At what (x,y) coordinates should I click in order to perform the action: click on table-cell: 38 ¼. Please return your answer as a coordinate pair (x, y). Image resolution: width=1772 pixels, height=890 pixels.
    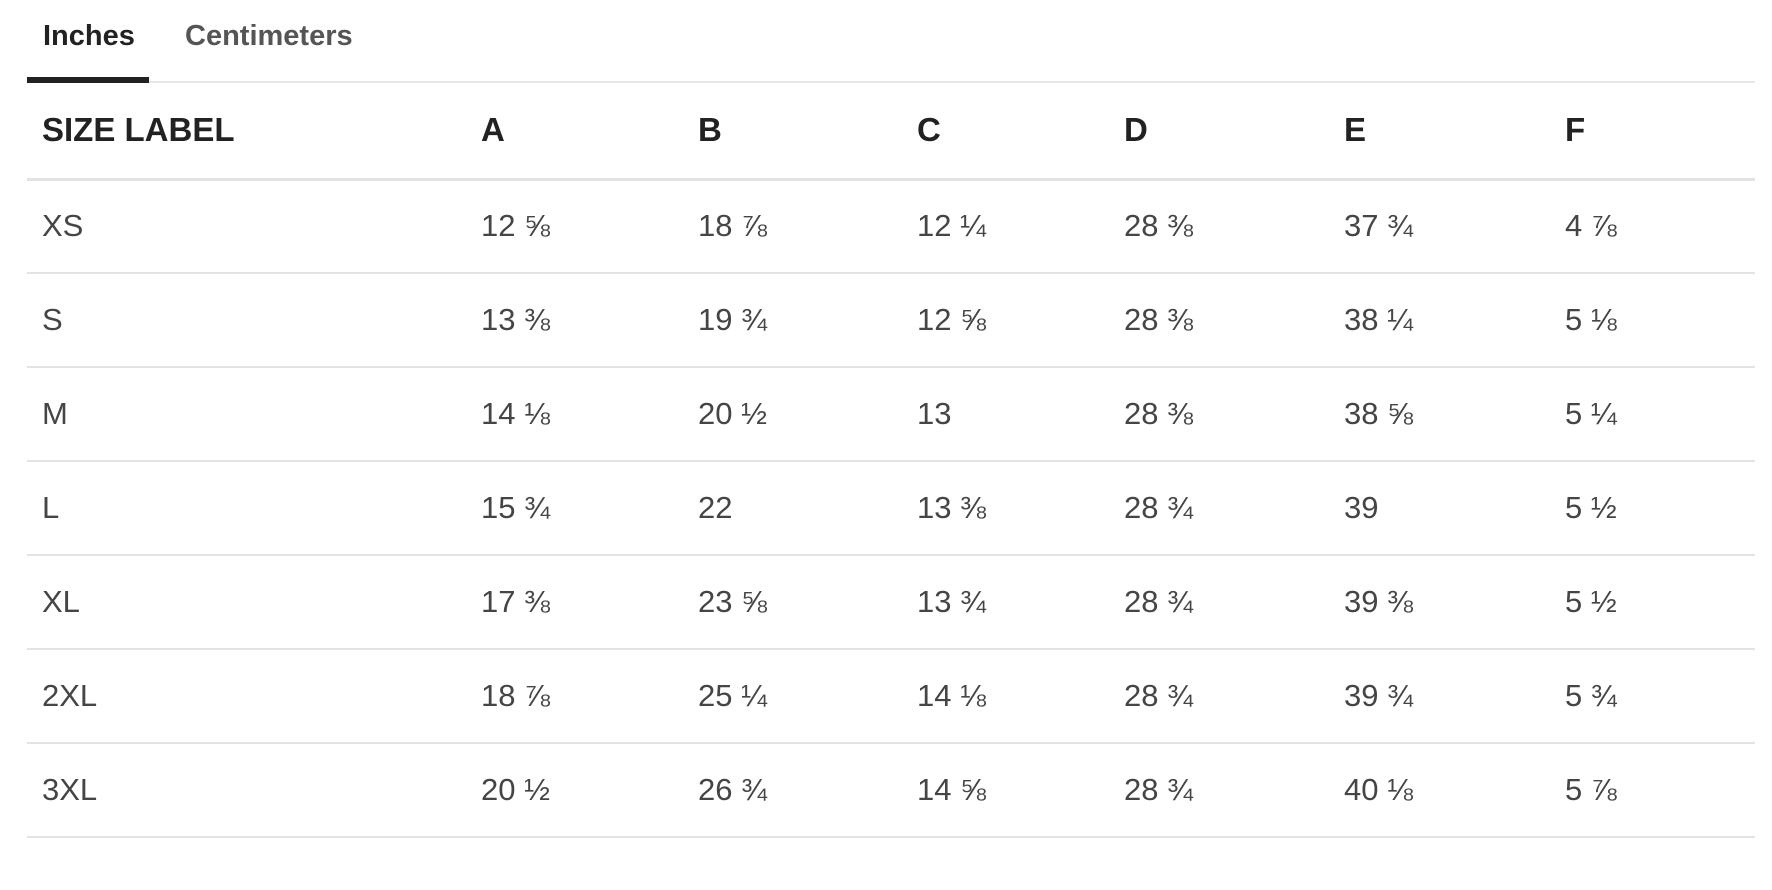
    Looking at the image, I should click on (1454, 320).